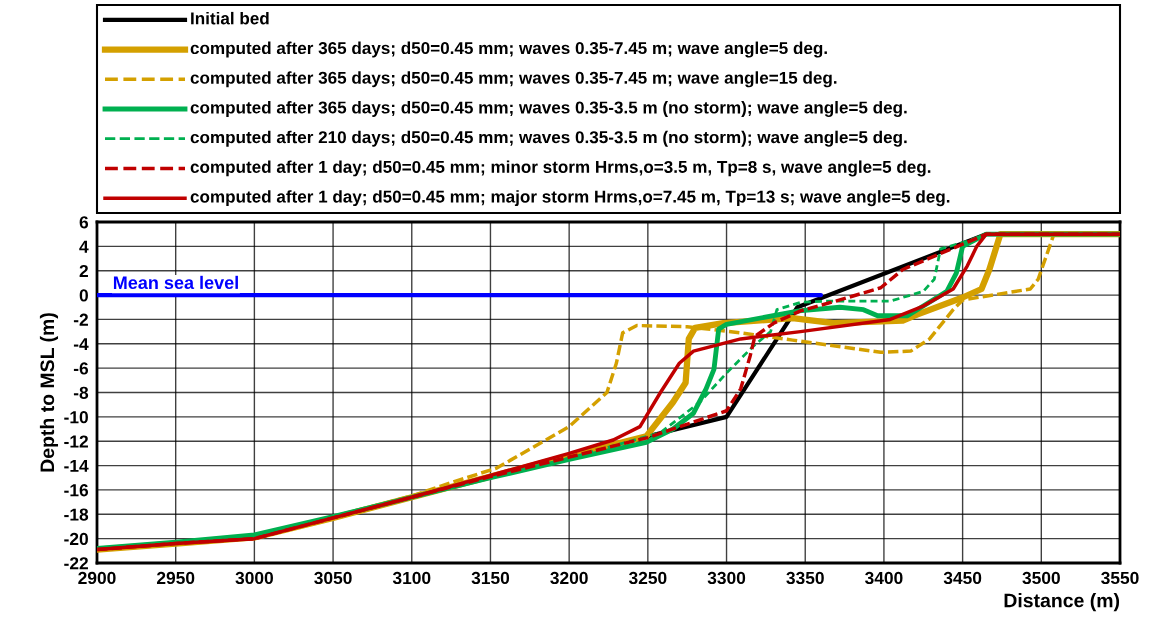 This screenshot has width=1149, height=639. Describe the element at coordinates (569, 578) in the screenshot. I see `x-tick-label: 3200` at that location.